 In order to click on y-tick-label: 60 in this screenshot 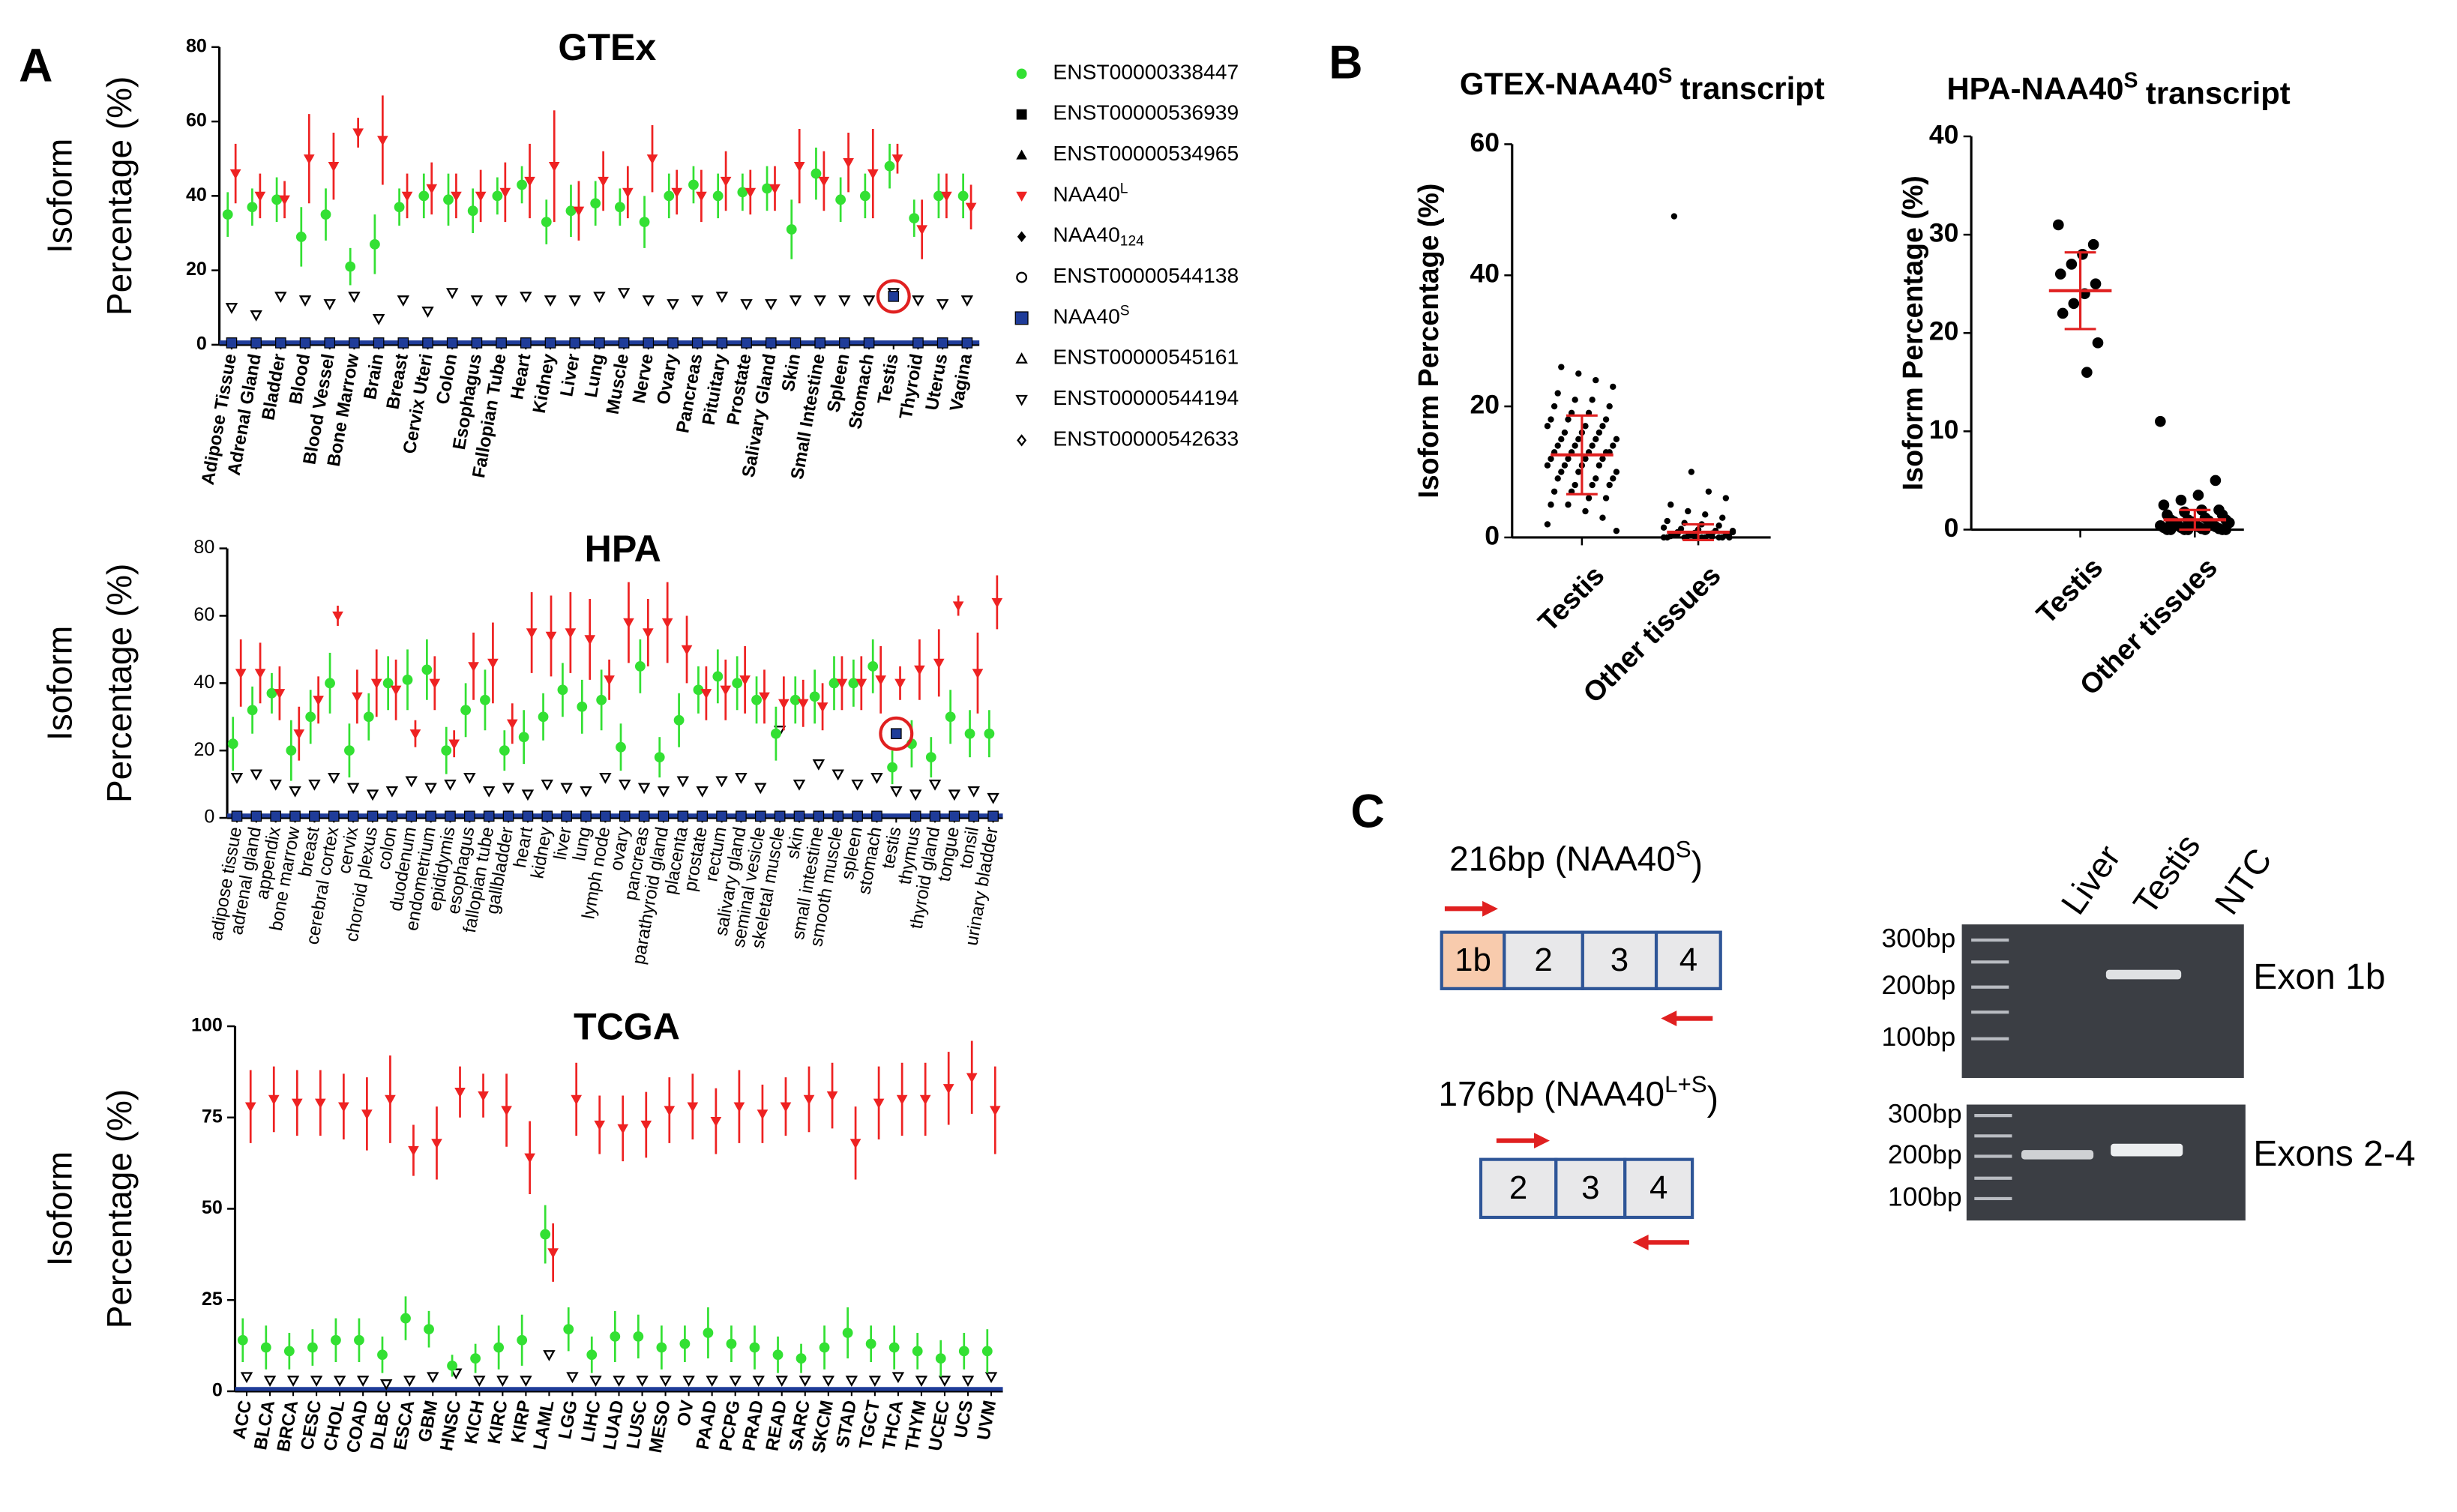, I will do `click(203, 614)`.